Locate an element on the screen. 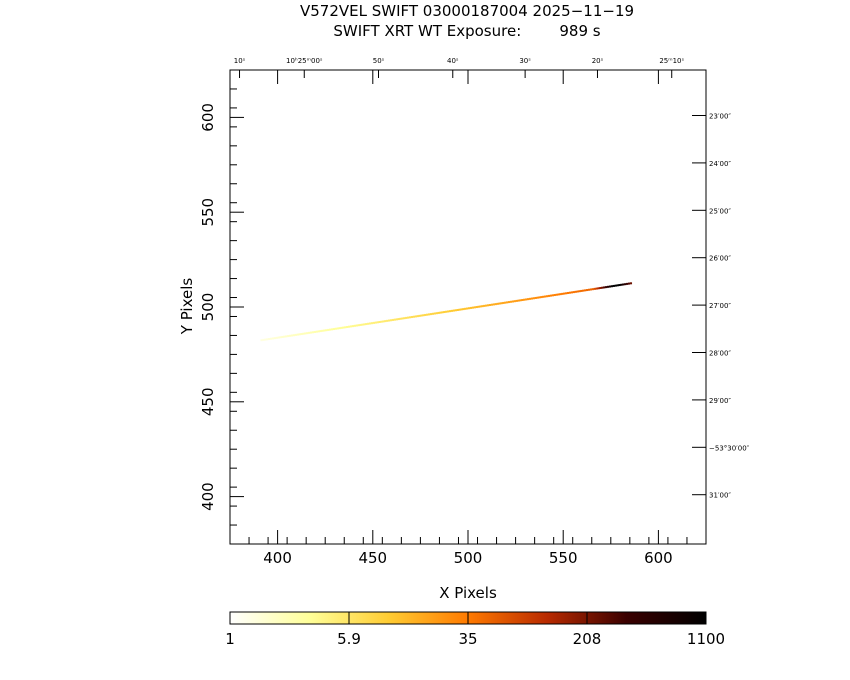  colorbar-tick-label: 5.9 is located at coordinates (349, 639).